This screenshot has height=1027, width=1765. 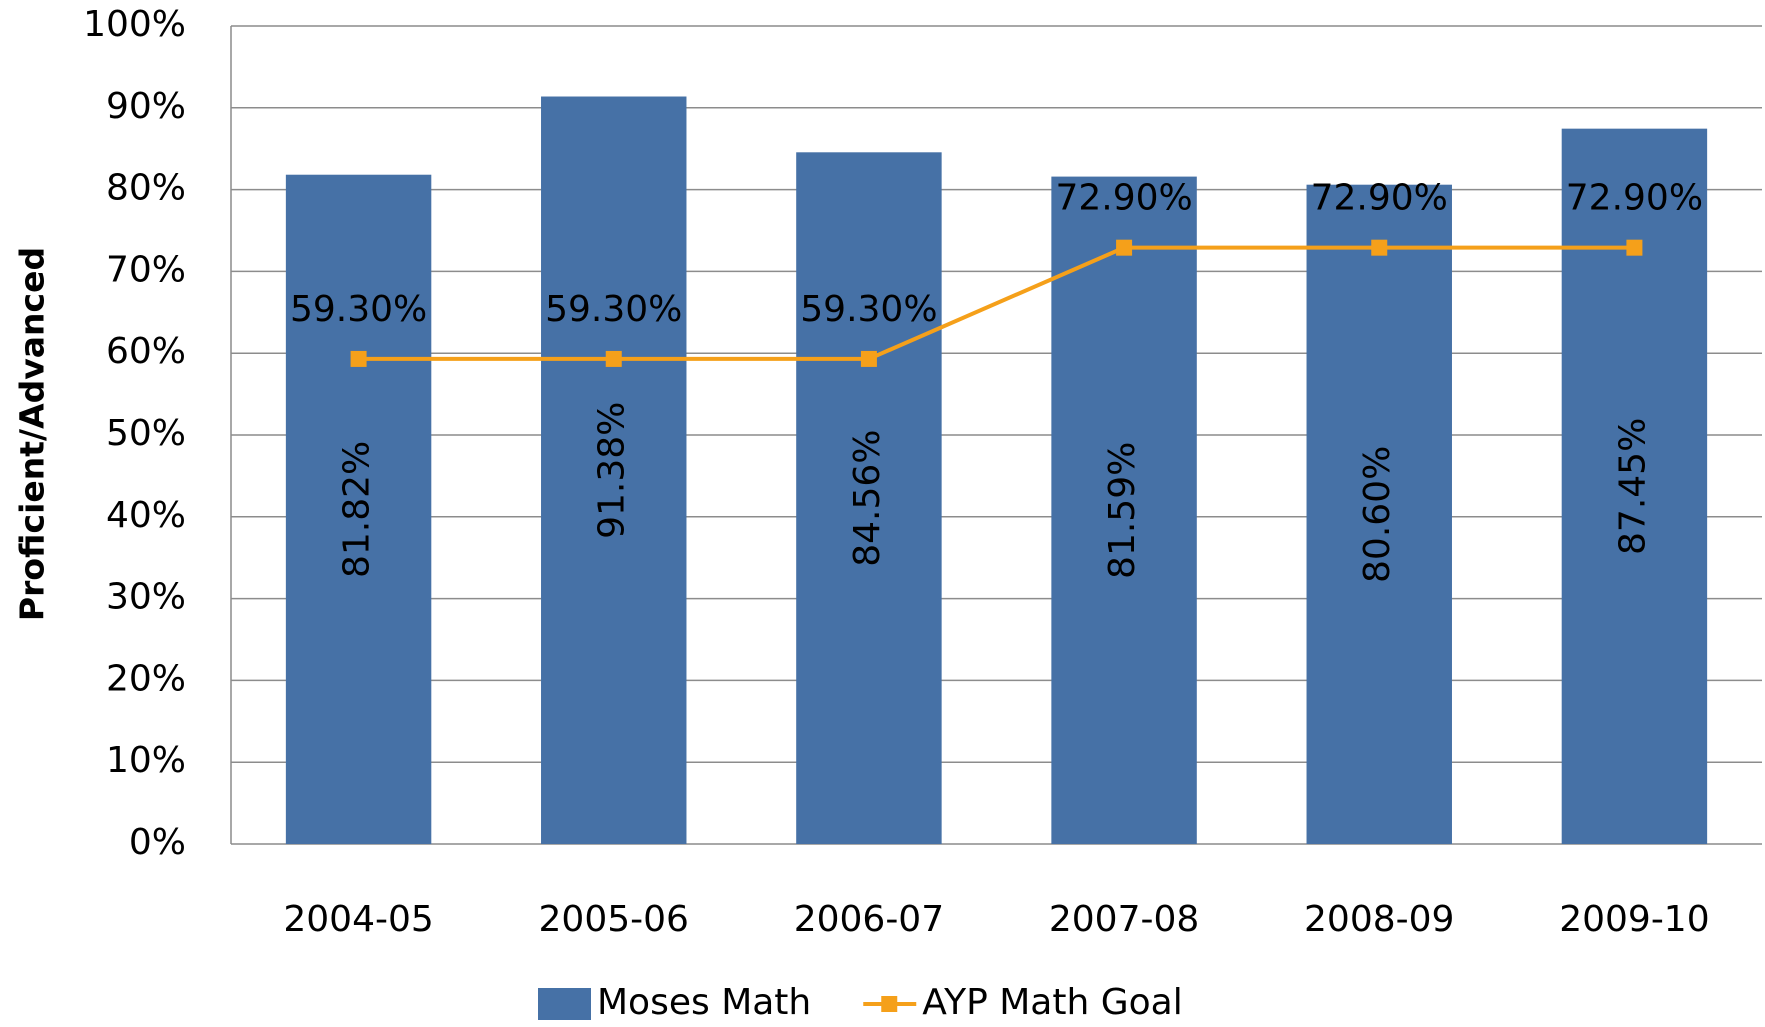 I want to click on y-tick-label: 100%, so click(x=134, y=24).